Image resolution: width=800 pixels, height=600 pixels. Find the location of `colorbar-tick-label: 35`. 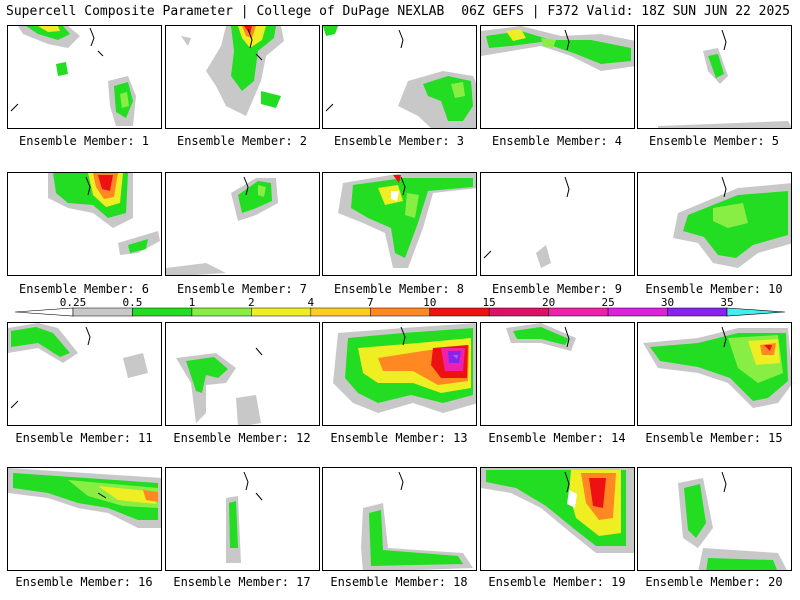

colorbar-tick-label: 35 is located at coordinates (727, 302).